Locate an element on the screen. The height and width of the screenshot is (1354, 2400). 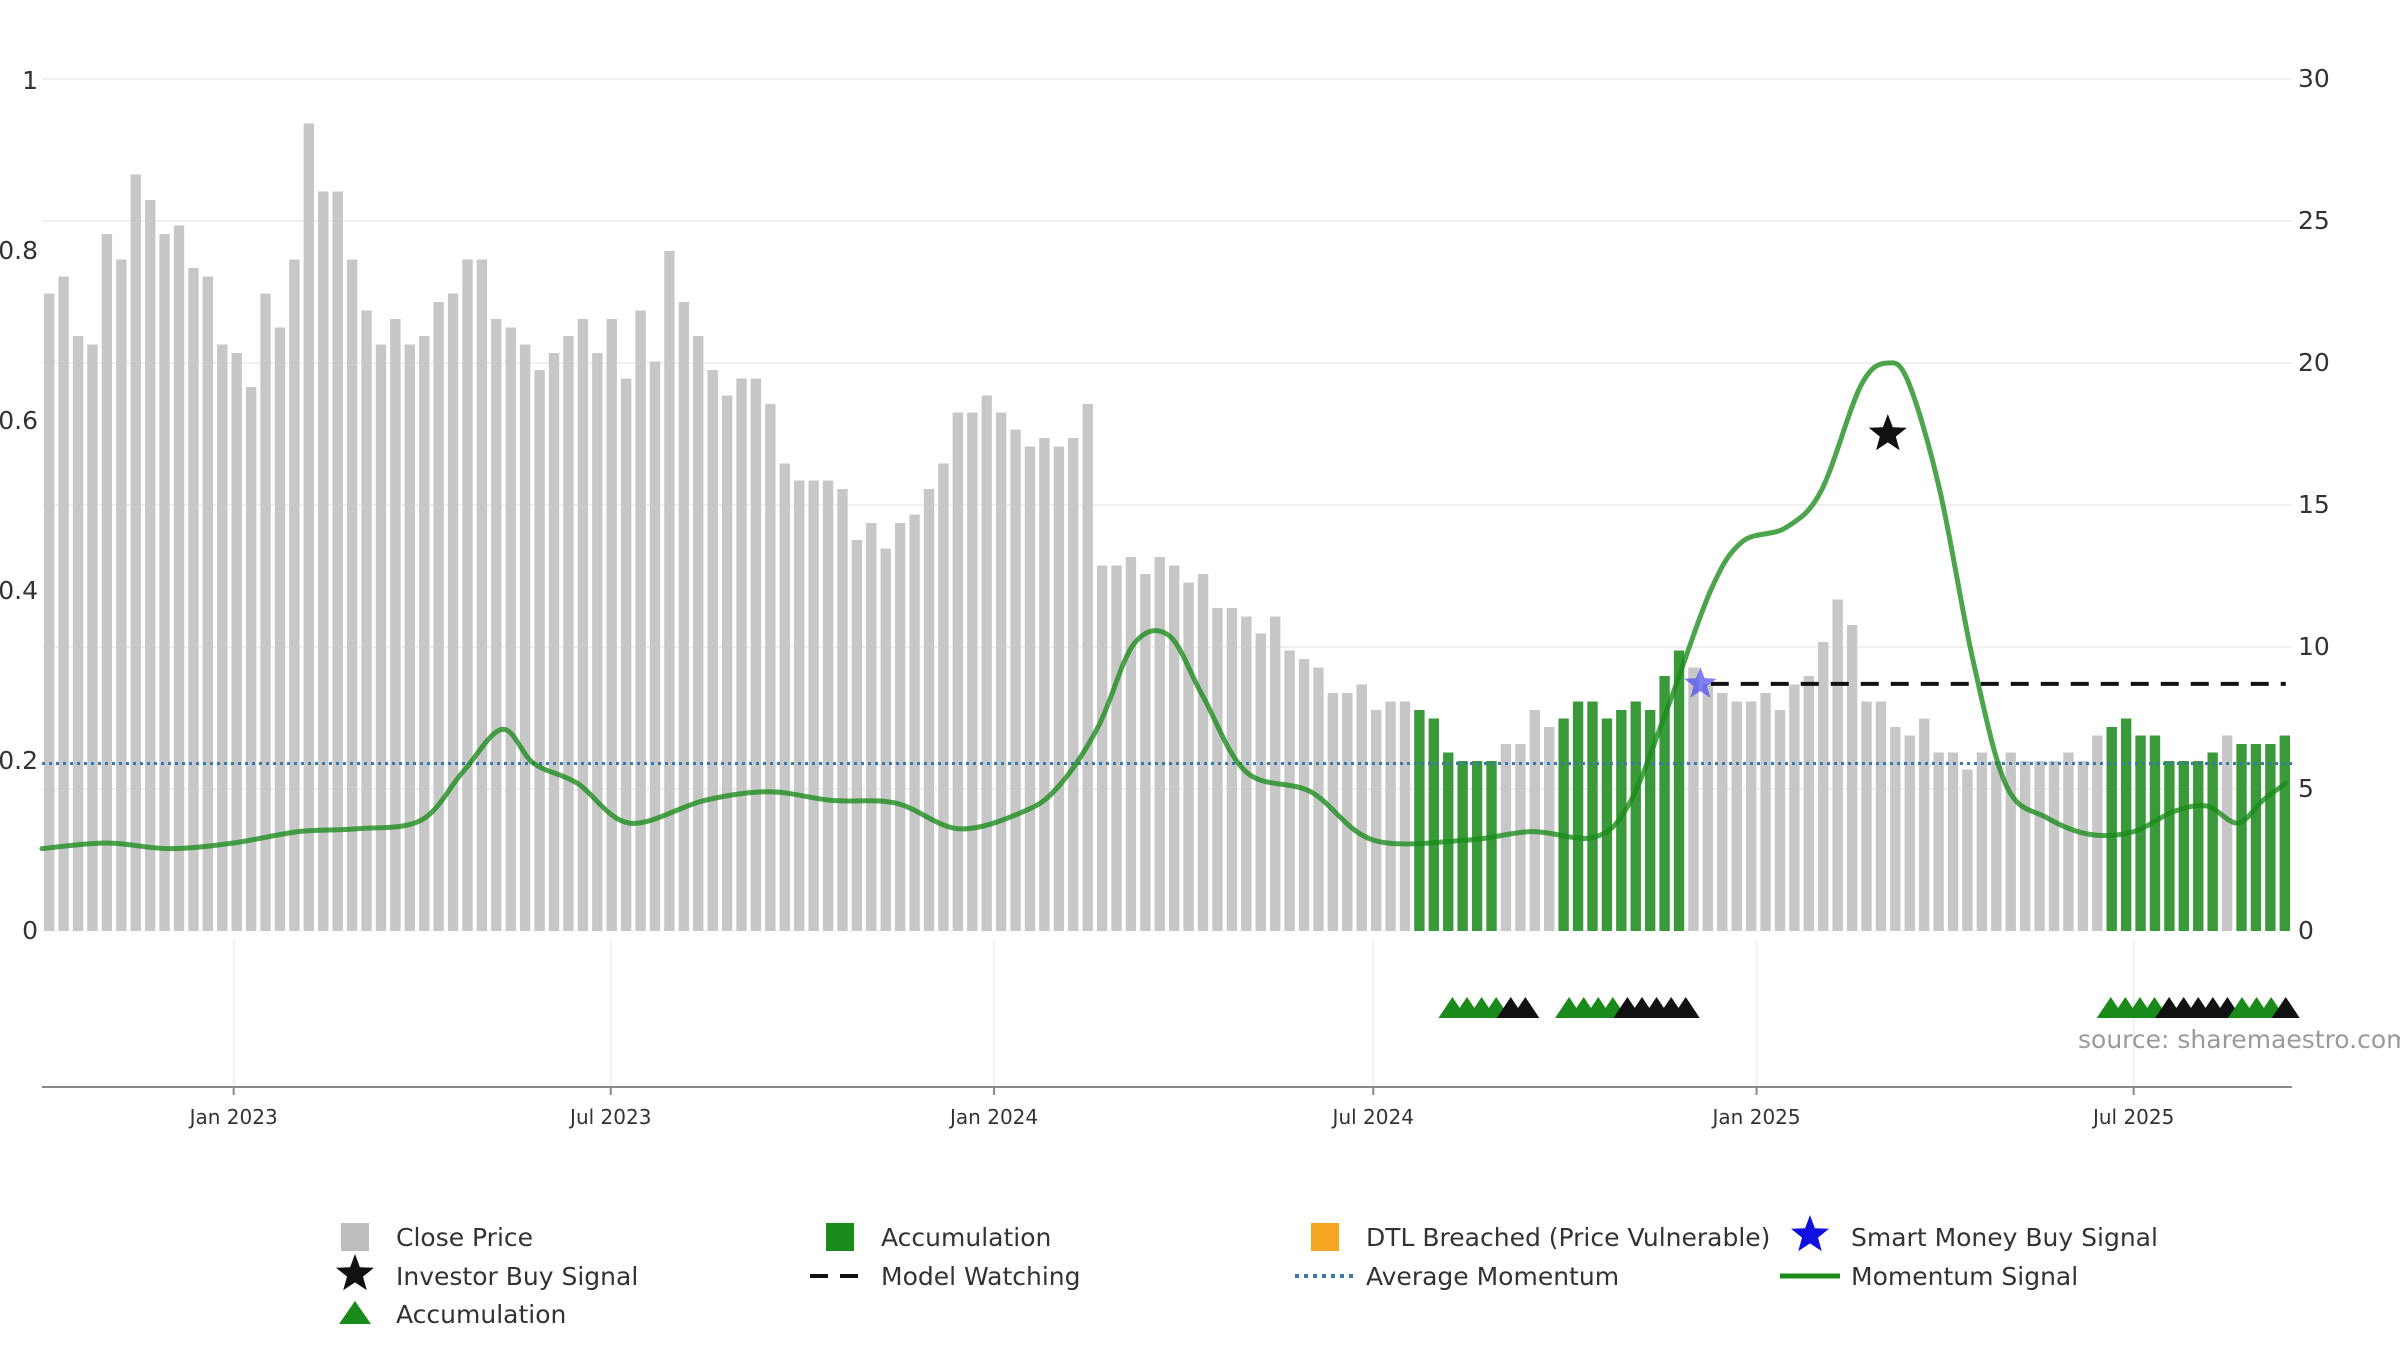
legend-star-icon is located at coordinates (1810, 1233).